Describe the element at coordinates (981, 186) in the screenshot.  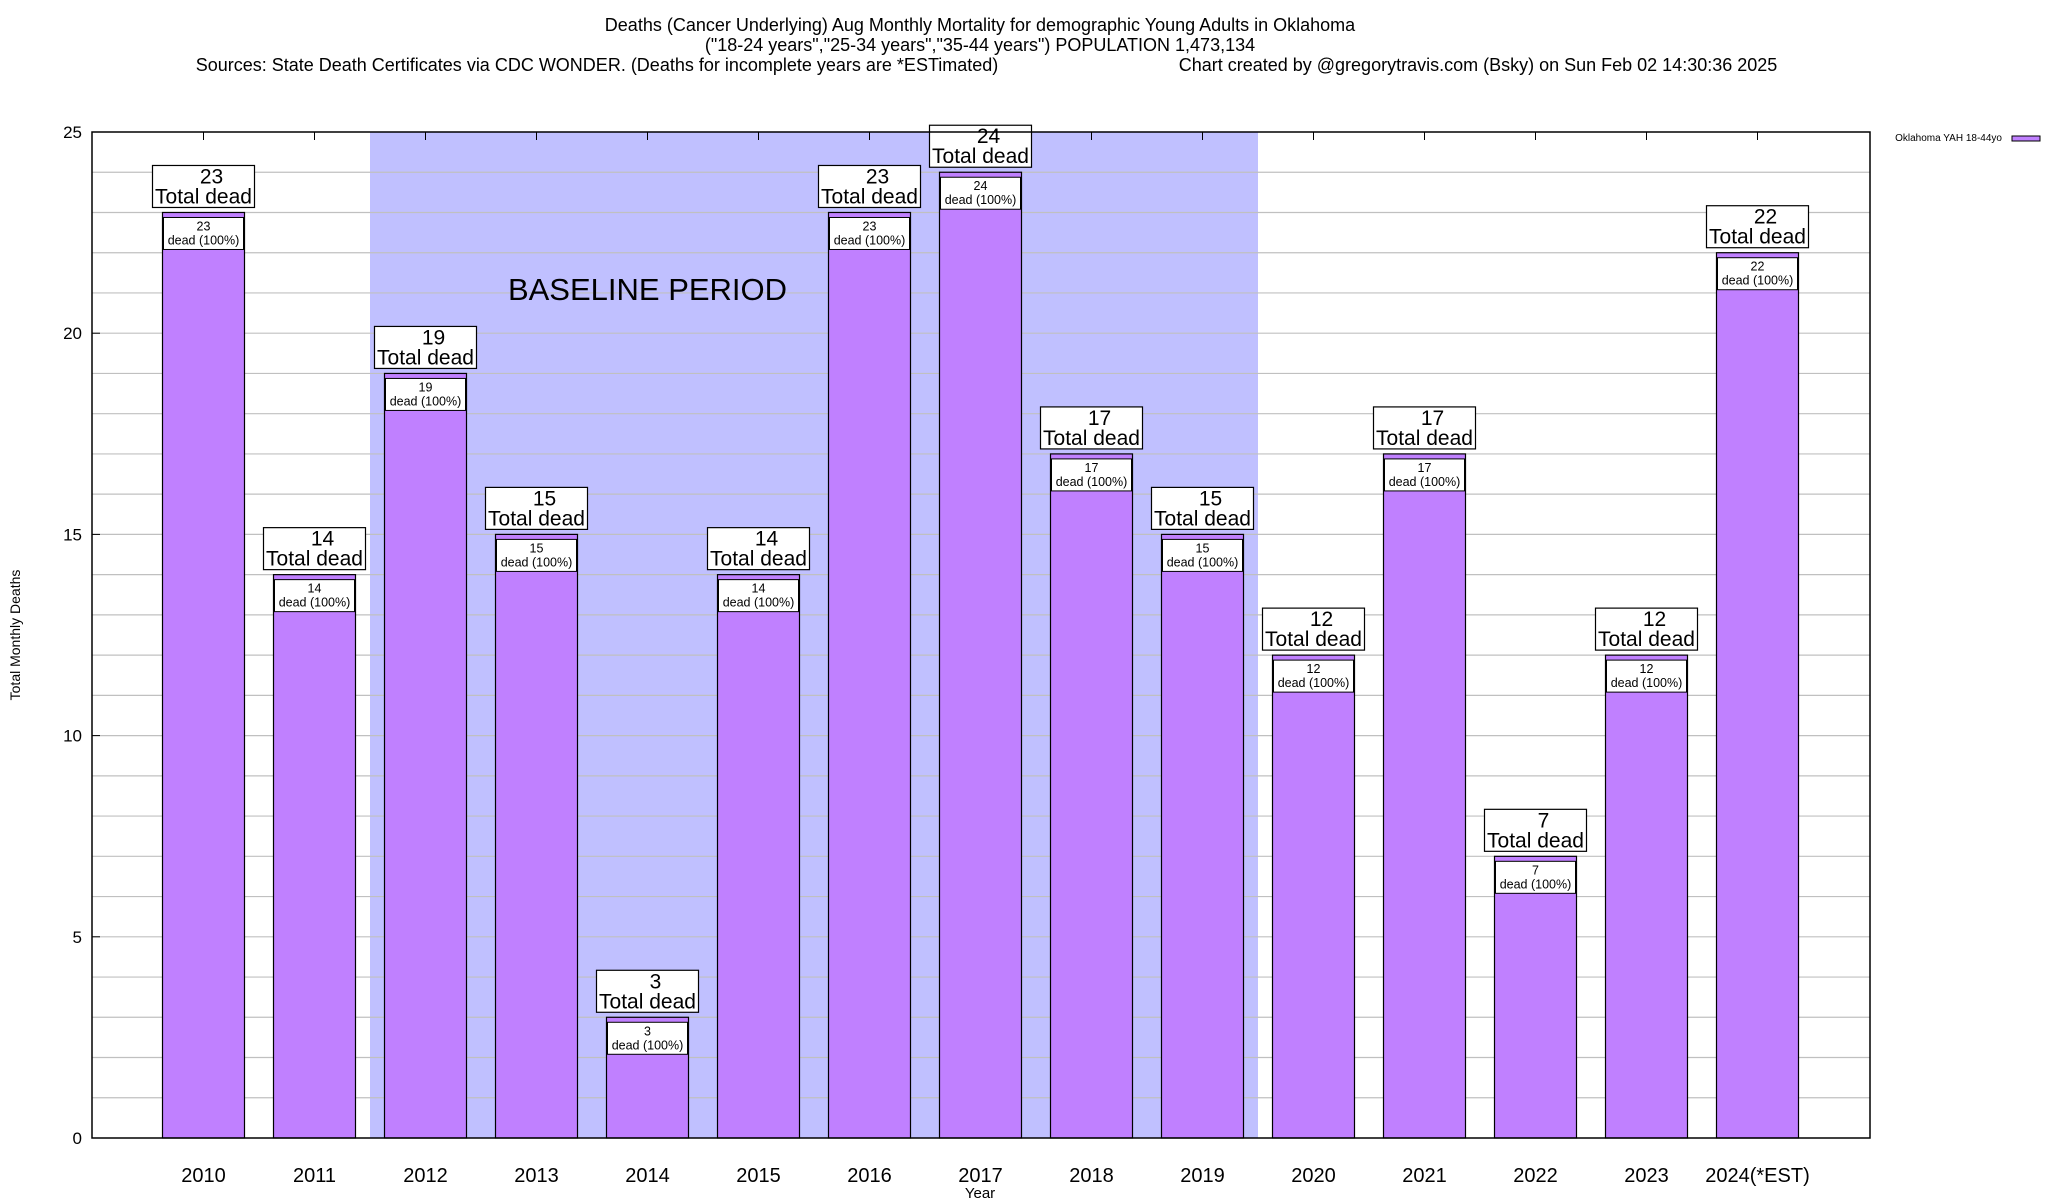
I see `inner-label-value: 24` at that location.